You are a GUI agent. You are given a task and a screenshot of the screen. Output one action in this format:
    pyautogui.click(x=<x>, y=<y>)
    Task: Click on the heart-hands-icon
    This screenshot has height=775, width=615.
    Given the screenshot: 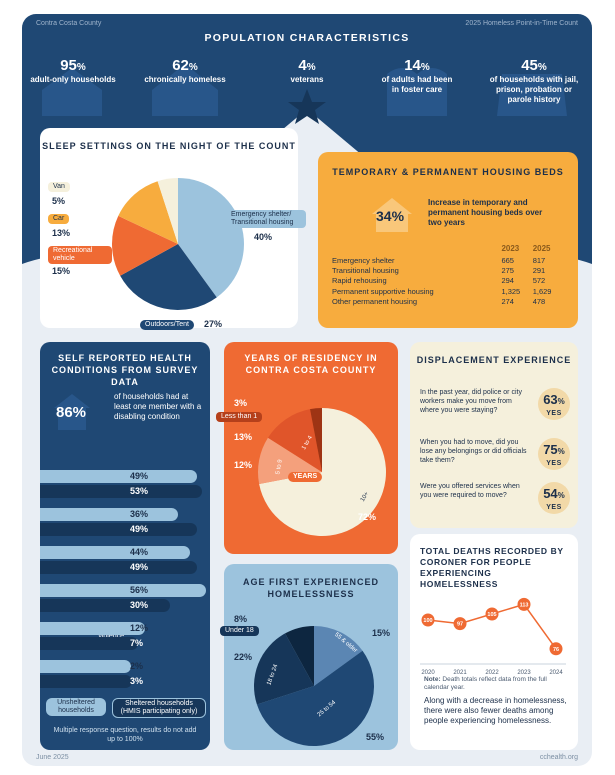 What is the action you would take?
    pyautogui.click(x=417, y=92)
    